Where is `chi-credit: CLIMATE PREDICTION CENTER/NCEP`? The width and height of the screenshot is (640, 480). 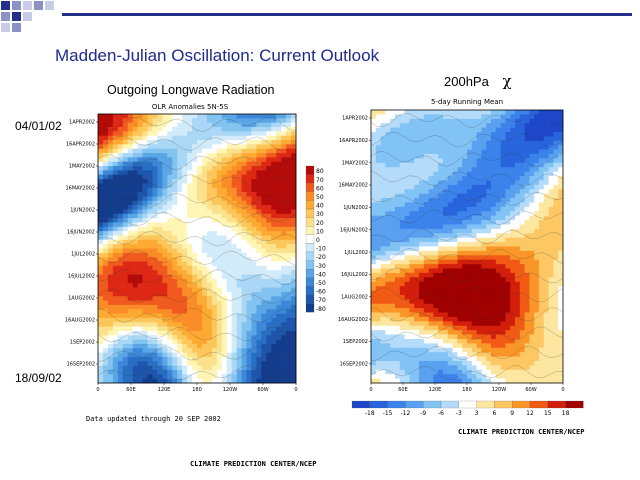
chi-credit: CLIMATE PREDICTION CENTER/NCEP is located at coordinates (521, 432).